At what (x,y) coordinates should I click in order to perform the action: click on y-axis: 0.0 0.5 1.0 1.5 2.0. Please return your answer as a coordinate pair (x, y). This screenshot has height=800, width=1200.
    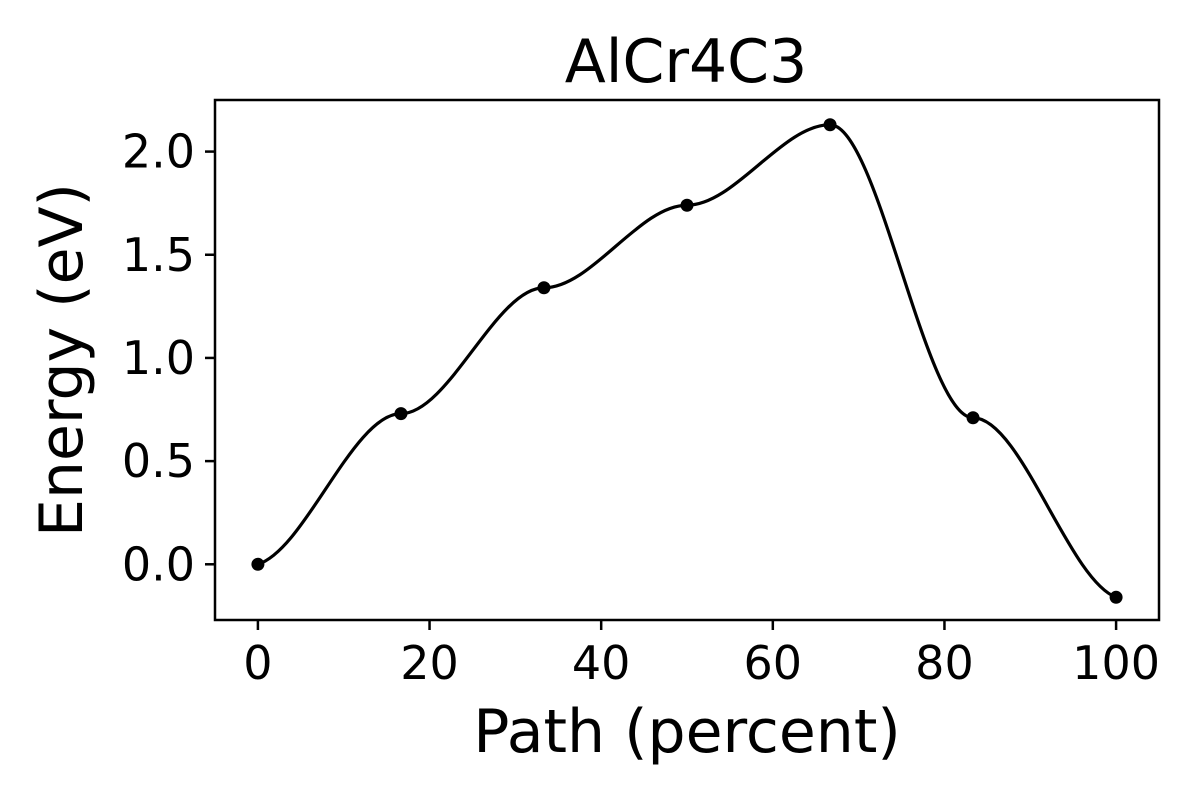
    Looking at the image, I should click on (168, 358).